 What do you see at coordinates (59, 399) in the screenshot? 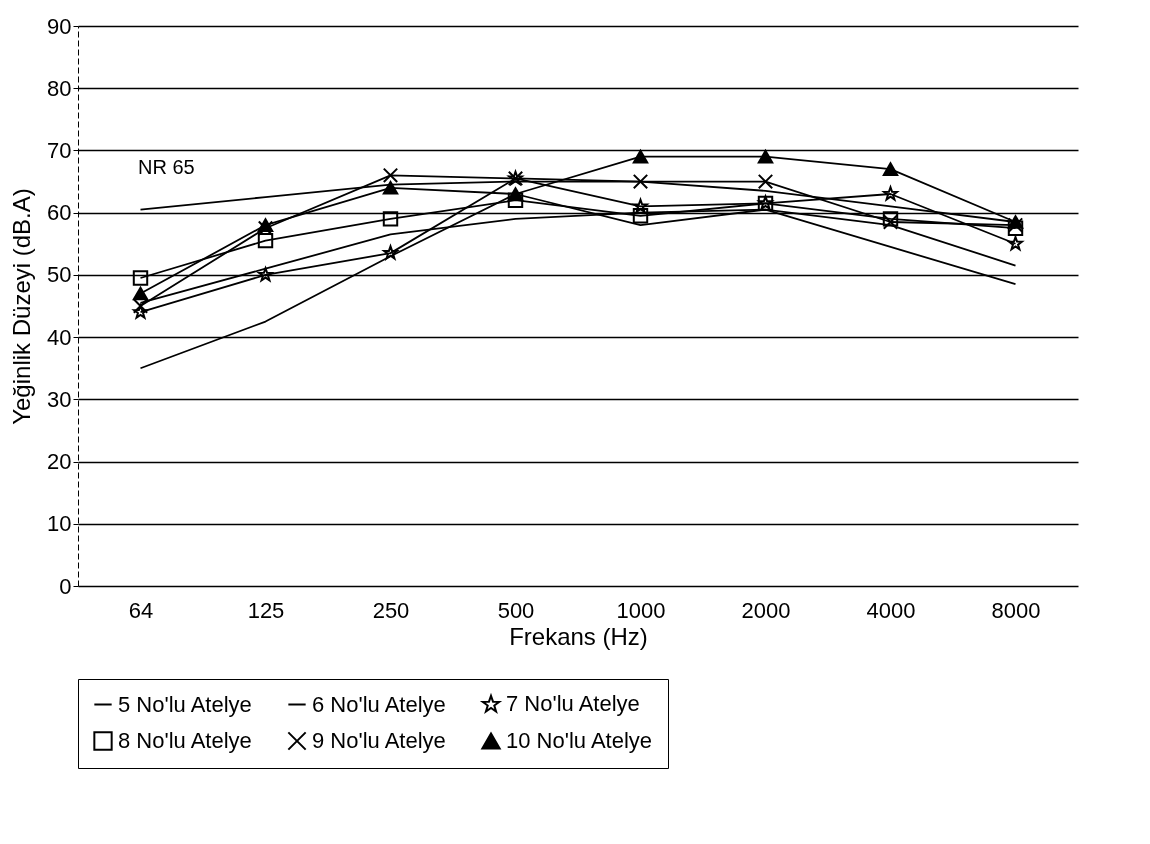
I see `y-tick-label: 30` at bounding box center [59, 399].